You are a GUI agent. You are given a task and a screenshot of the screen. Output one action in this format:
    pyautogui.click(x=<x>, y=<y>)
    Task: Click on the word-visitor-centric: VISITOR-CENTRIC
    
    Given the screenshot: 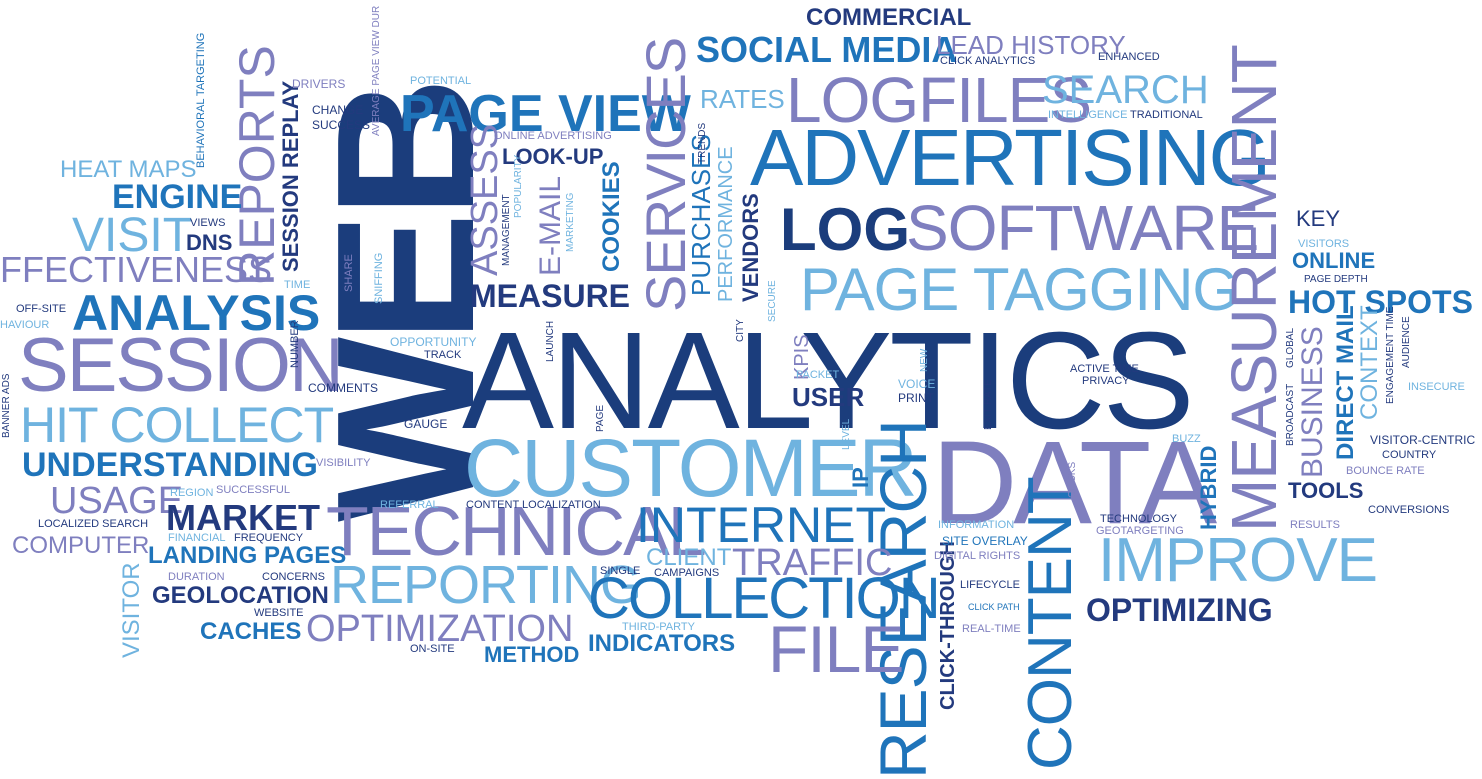 What is the action you would take?
    pyautogui.click(x=1423, y=440)
    